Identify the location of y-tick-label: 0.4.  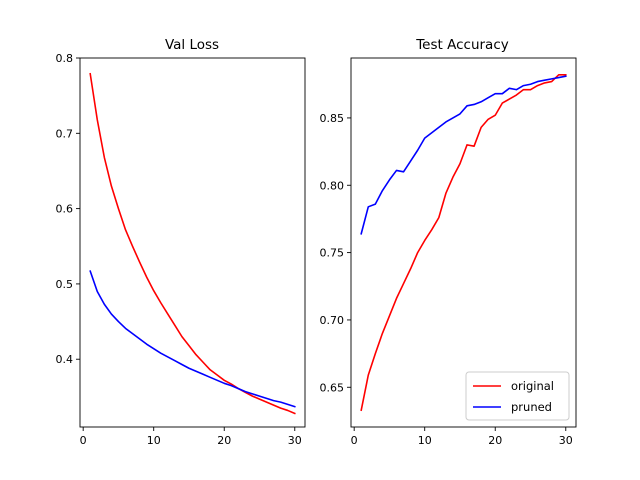
(65, 359).